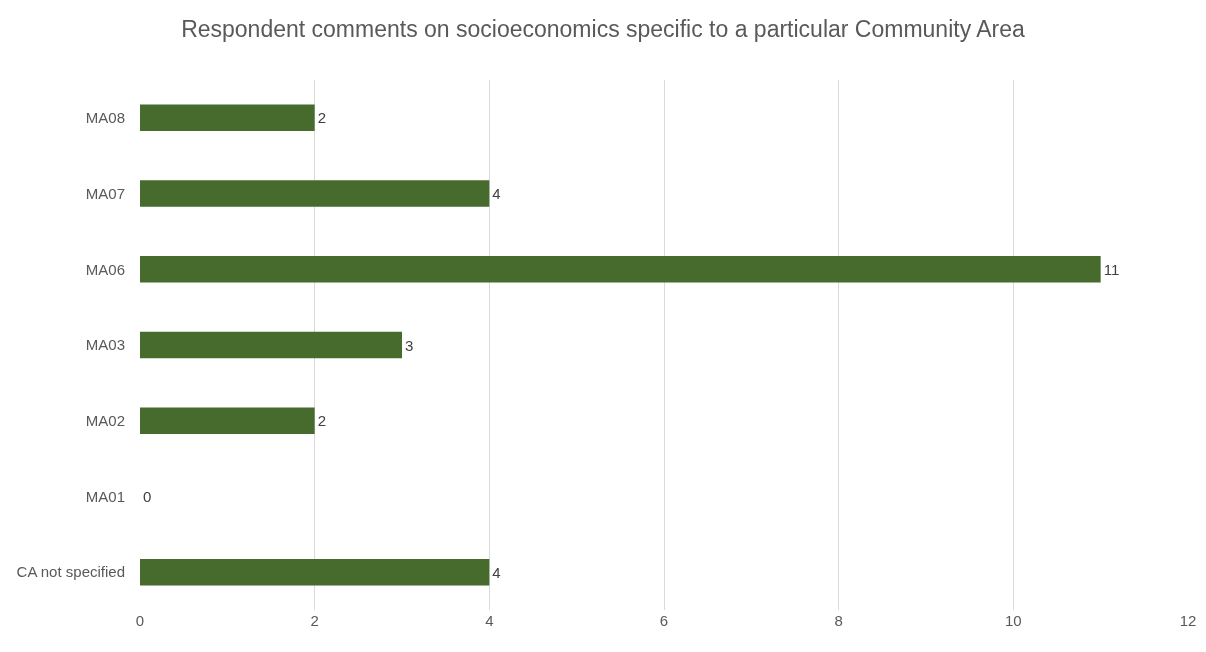  What do you see at coordinates (1188, 620) in the screenshot?
I see `x-tick-label: 12` at bounding box center [1188, 620].